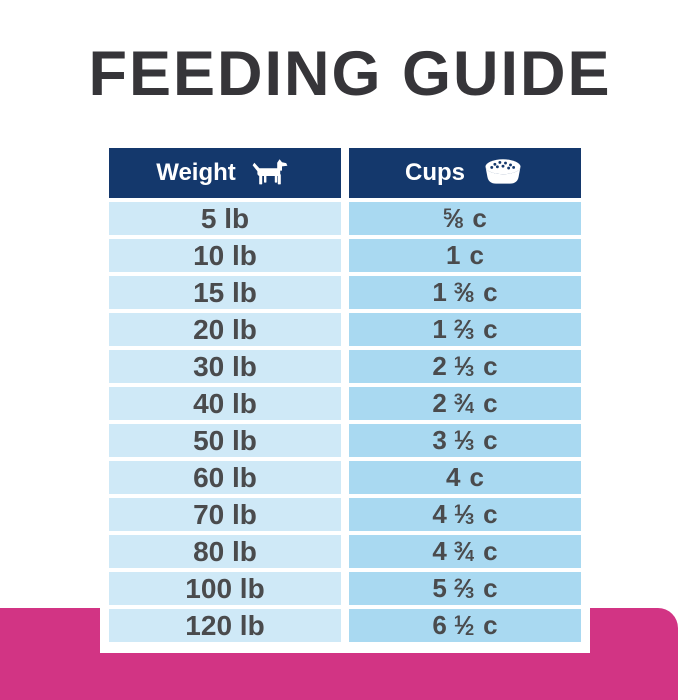 The image size is (700, 700). I want to click on weight-value: 60 lb, so click(225, 477).